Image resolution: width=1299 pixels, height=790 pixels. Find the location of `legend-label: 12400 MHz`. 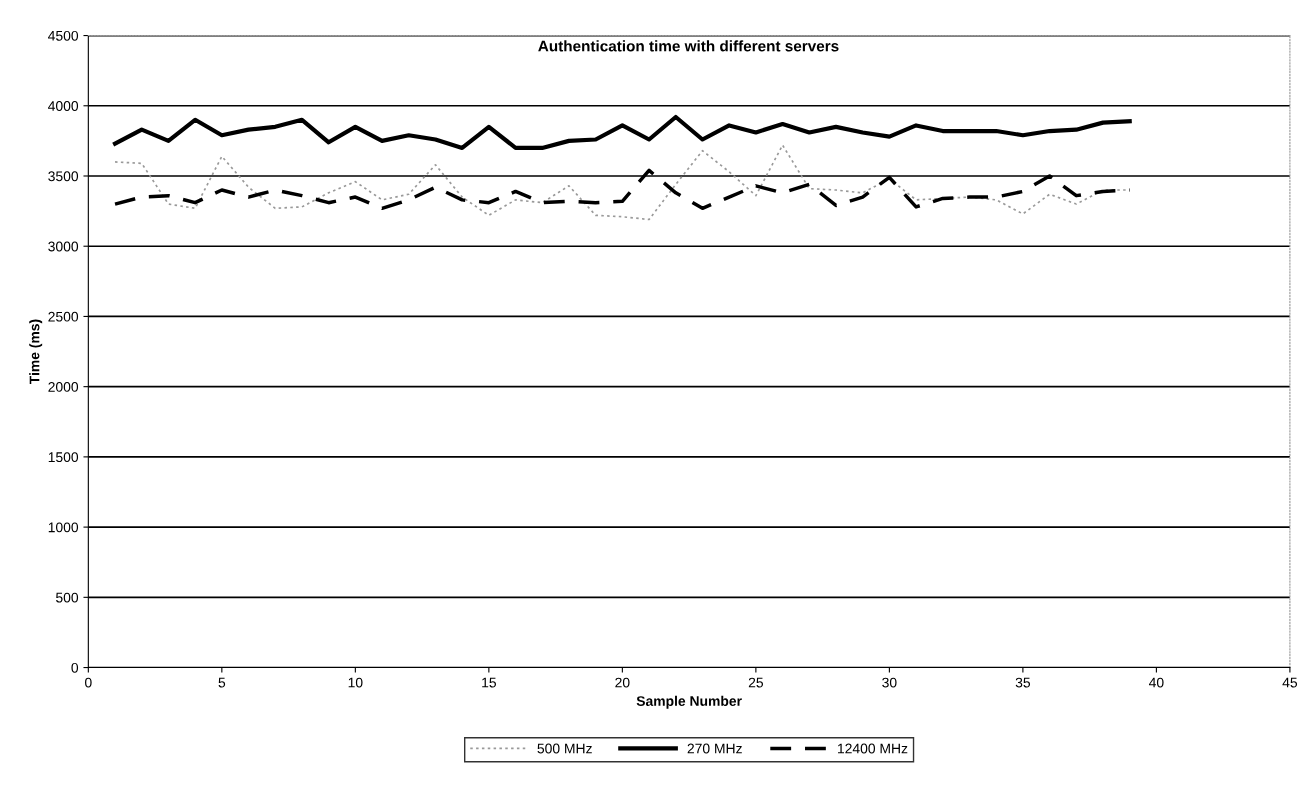

legend-label: 12400 MHz is located at coordinates (873, 748).